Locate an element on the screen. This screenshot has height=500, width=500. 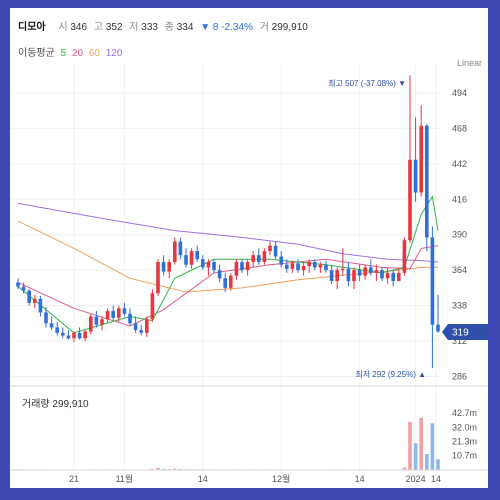
x-tick-label: 21 is located at coordinates (74, 479).